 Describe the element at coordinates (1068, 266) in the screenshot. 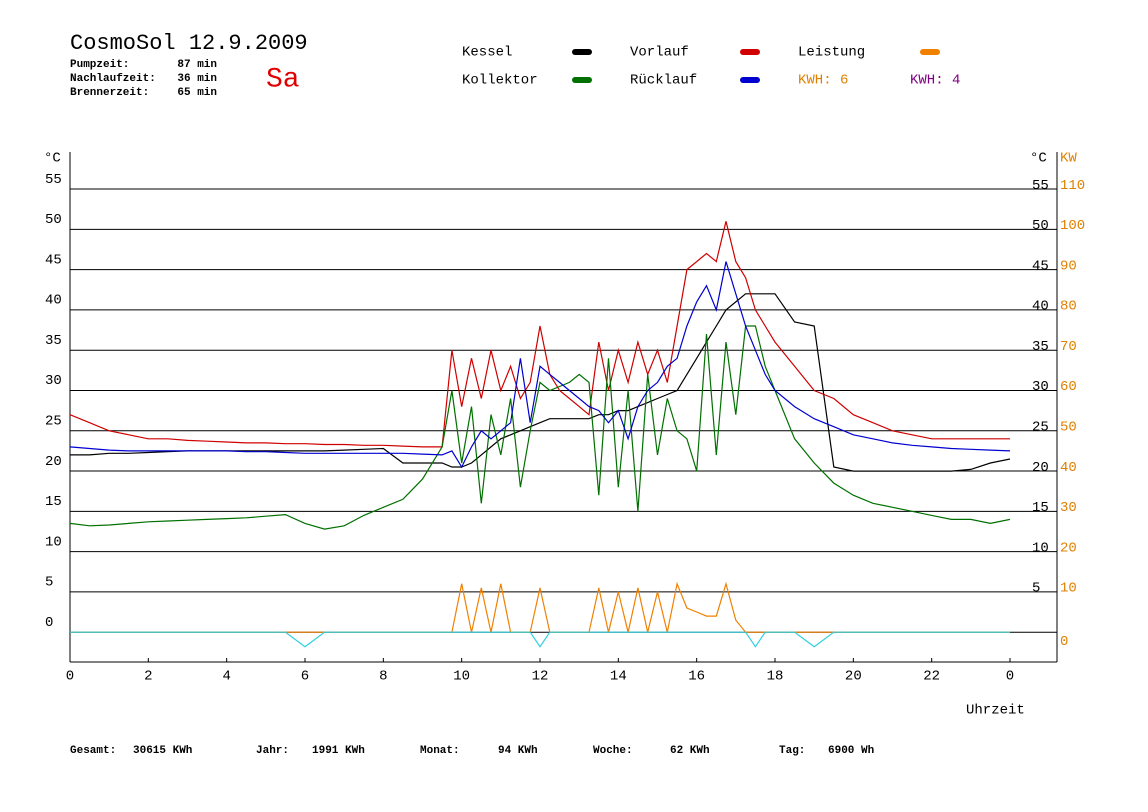

I see `y2-tick-label: 90` at that location.